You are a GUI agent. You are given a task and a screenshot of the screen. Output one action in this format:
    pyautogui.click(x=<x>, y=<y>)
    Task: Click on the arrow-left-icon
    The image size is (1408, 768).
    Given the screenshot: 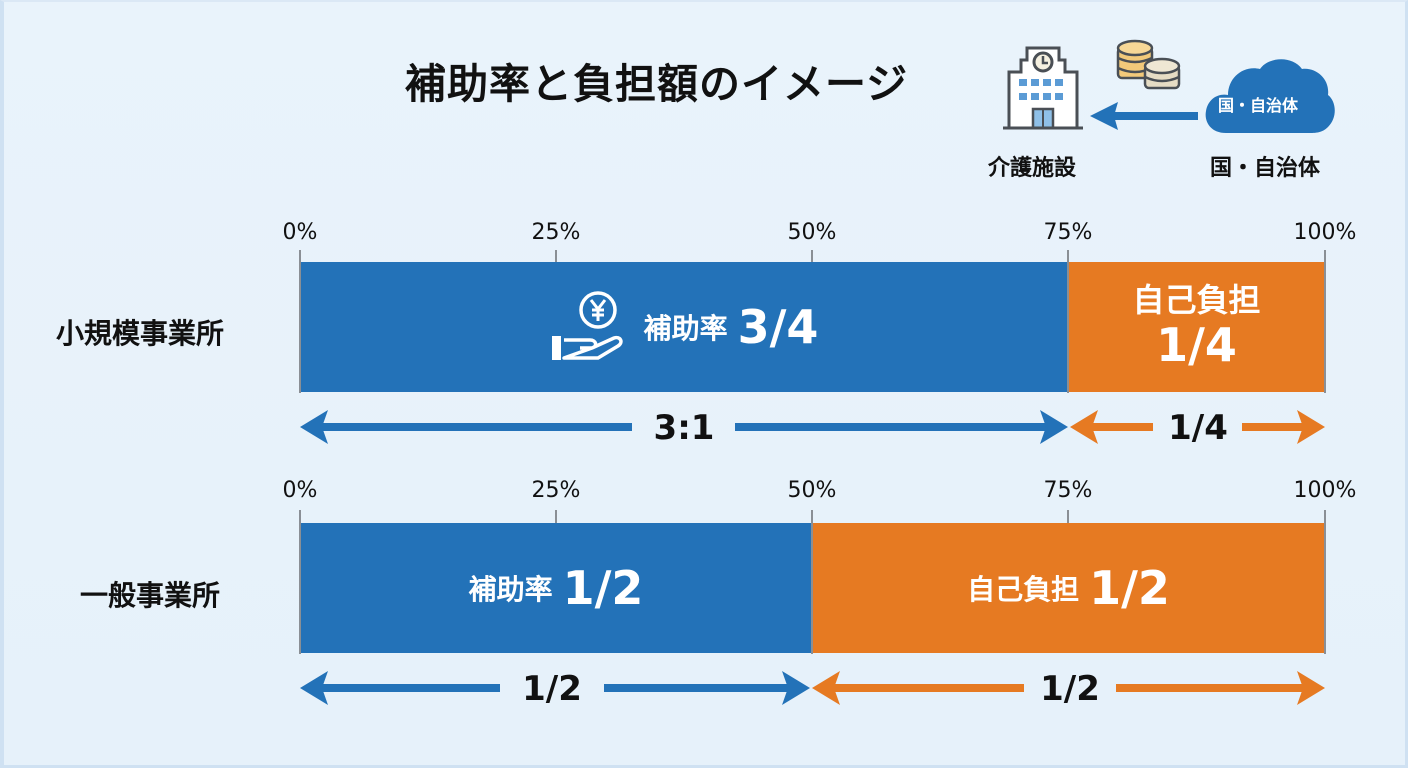 What is the action you would take?
    pyautogui.click(x=1144, y=116)
    